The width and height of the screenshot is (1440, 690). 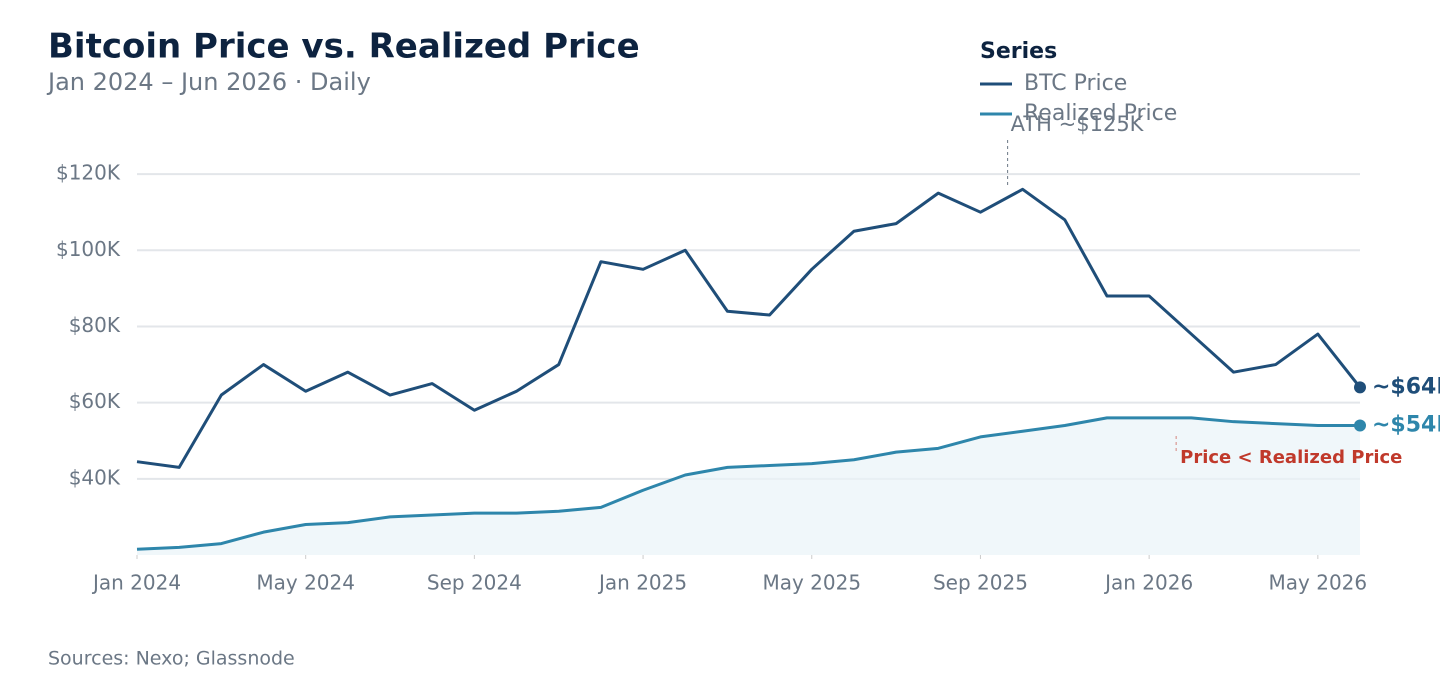 What do you see at coordinates (208, 82) in the screenshot?
I see `chart-subtitle: Jan 2024 – Jun 2026 · Daily` at bounding box center [208, 82].